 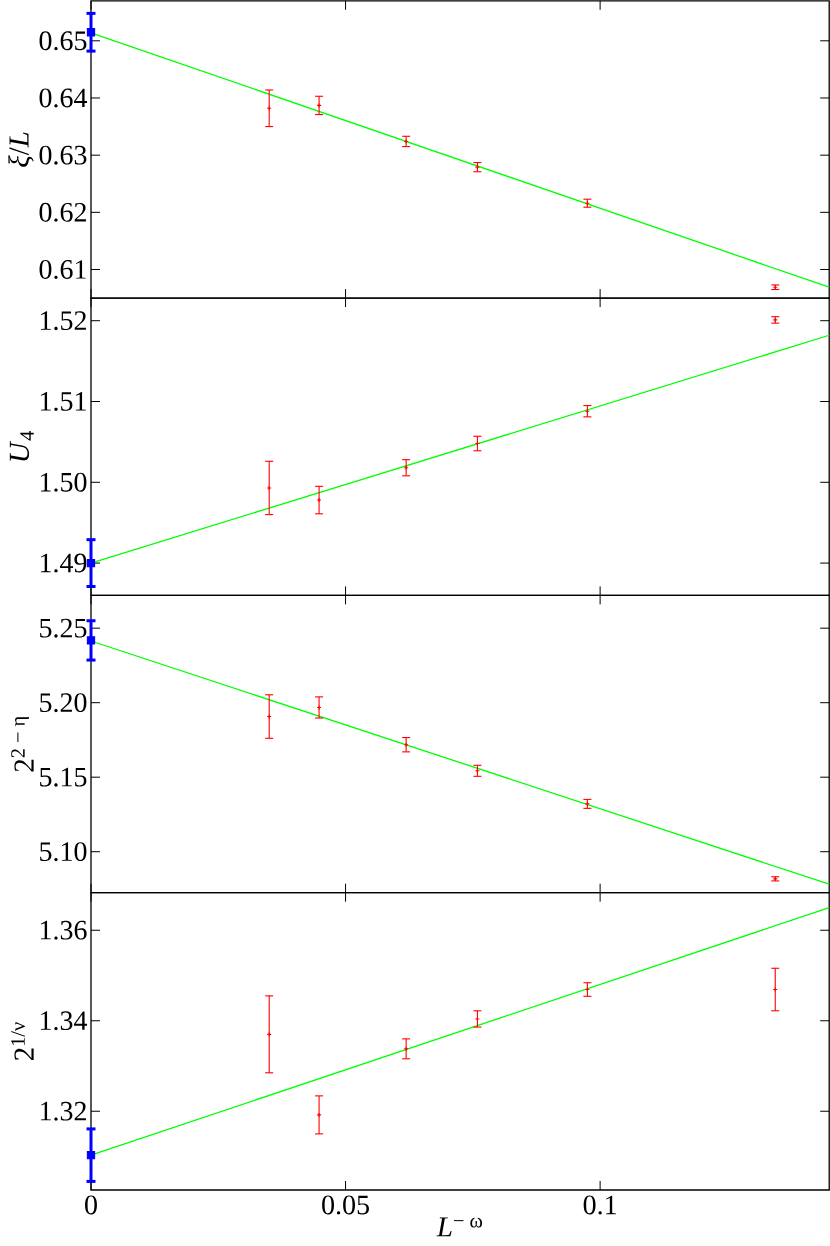 I want to click on y-tick-label: 0.61, so click(x=62, y=269).